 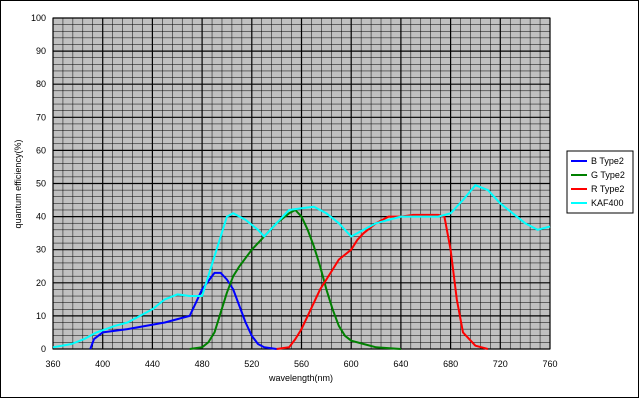 I want to click on x-tick-label: 560, so click(x=301, y=364).